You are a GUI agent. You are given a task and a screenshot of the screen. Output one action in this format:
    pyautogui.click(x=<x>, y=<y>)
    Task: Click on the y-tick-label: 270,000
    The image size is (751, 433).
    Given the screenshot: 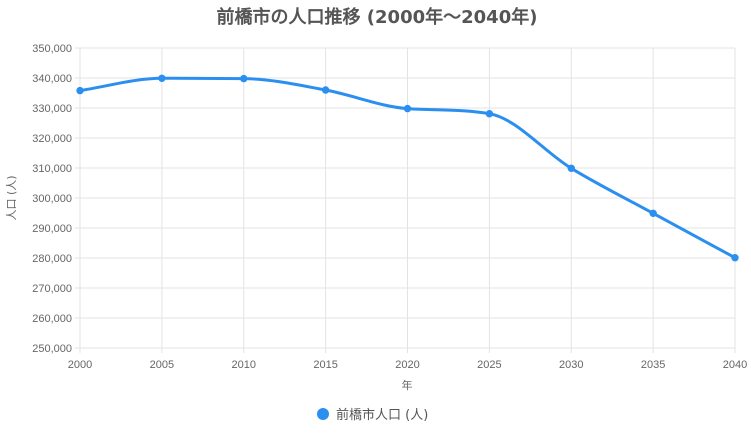 What is the action you would take?
    pyautogui.click(x=52, y=289)
    